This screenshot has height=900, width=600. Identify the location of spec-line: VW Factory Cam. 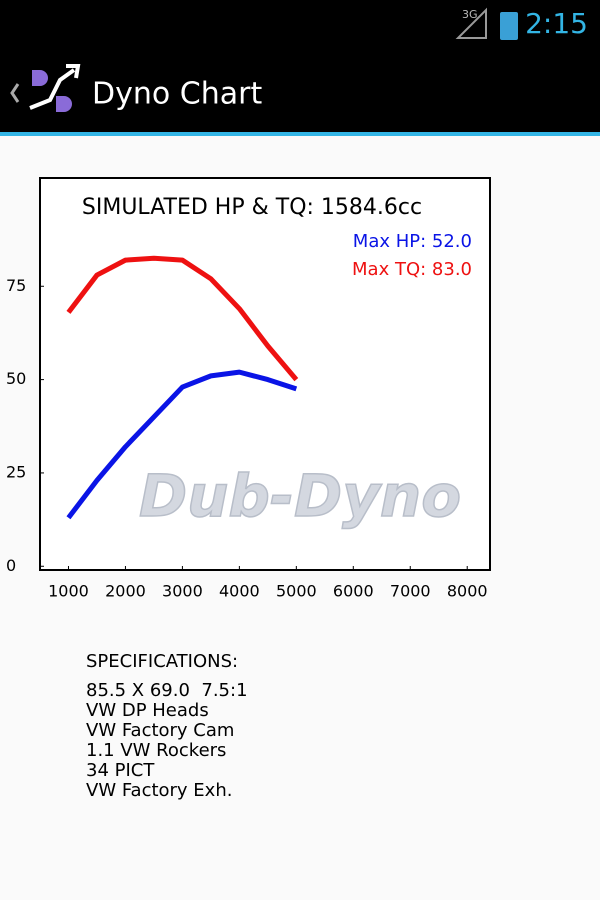
(160, 730).